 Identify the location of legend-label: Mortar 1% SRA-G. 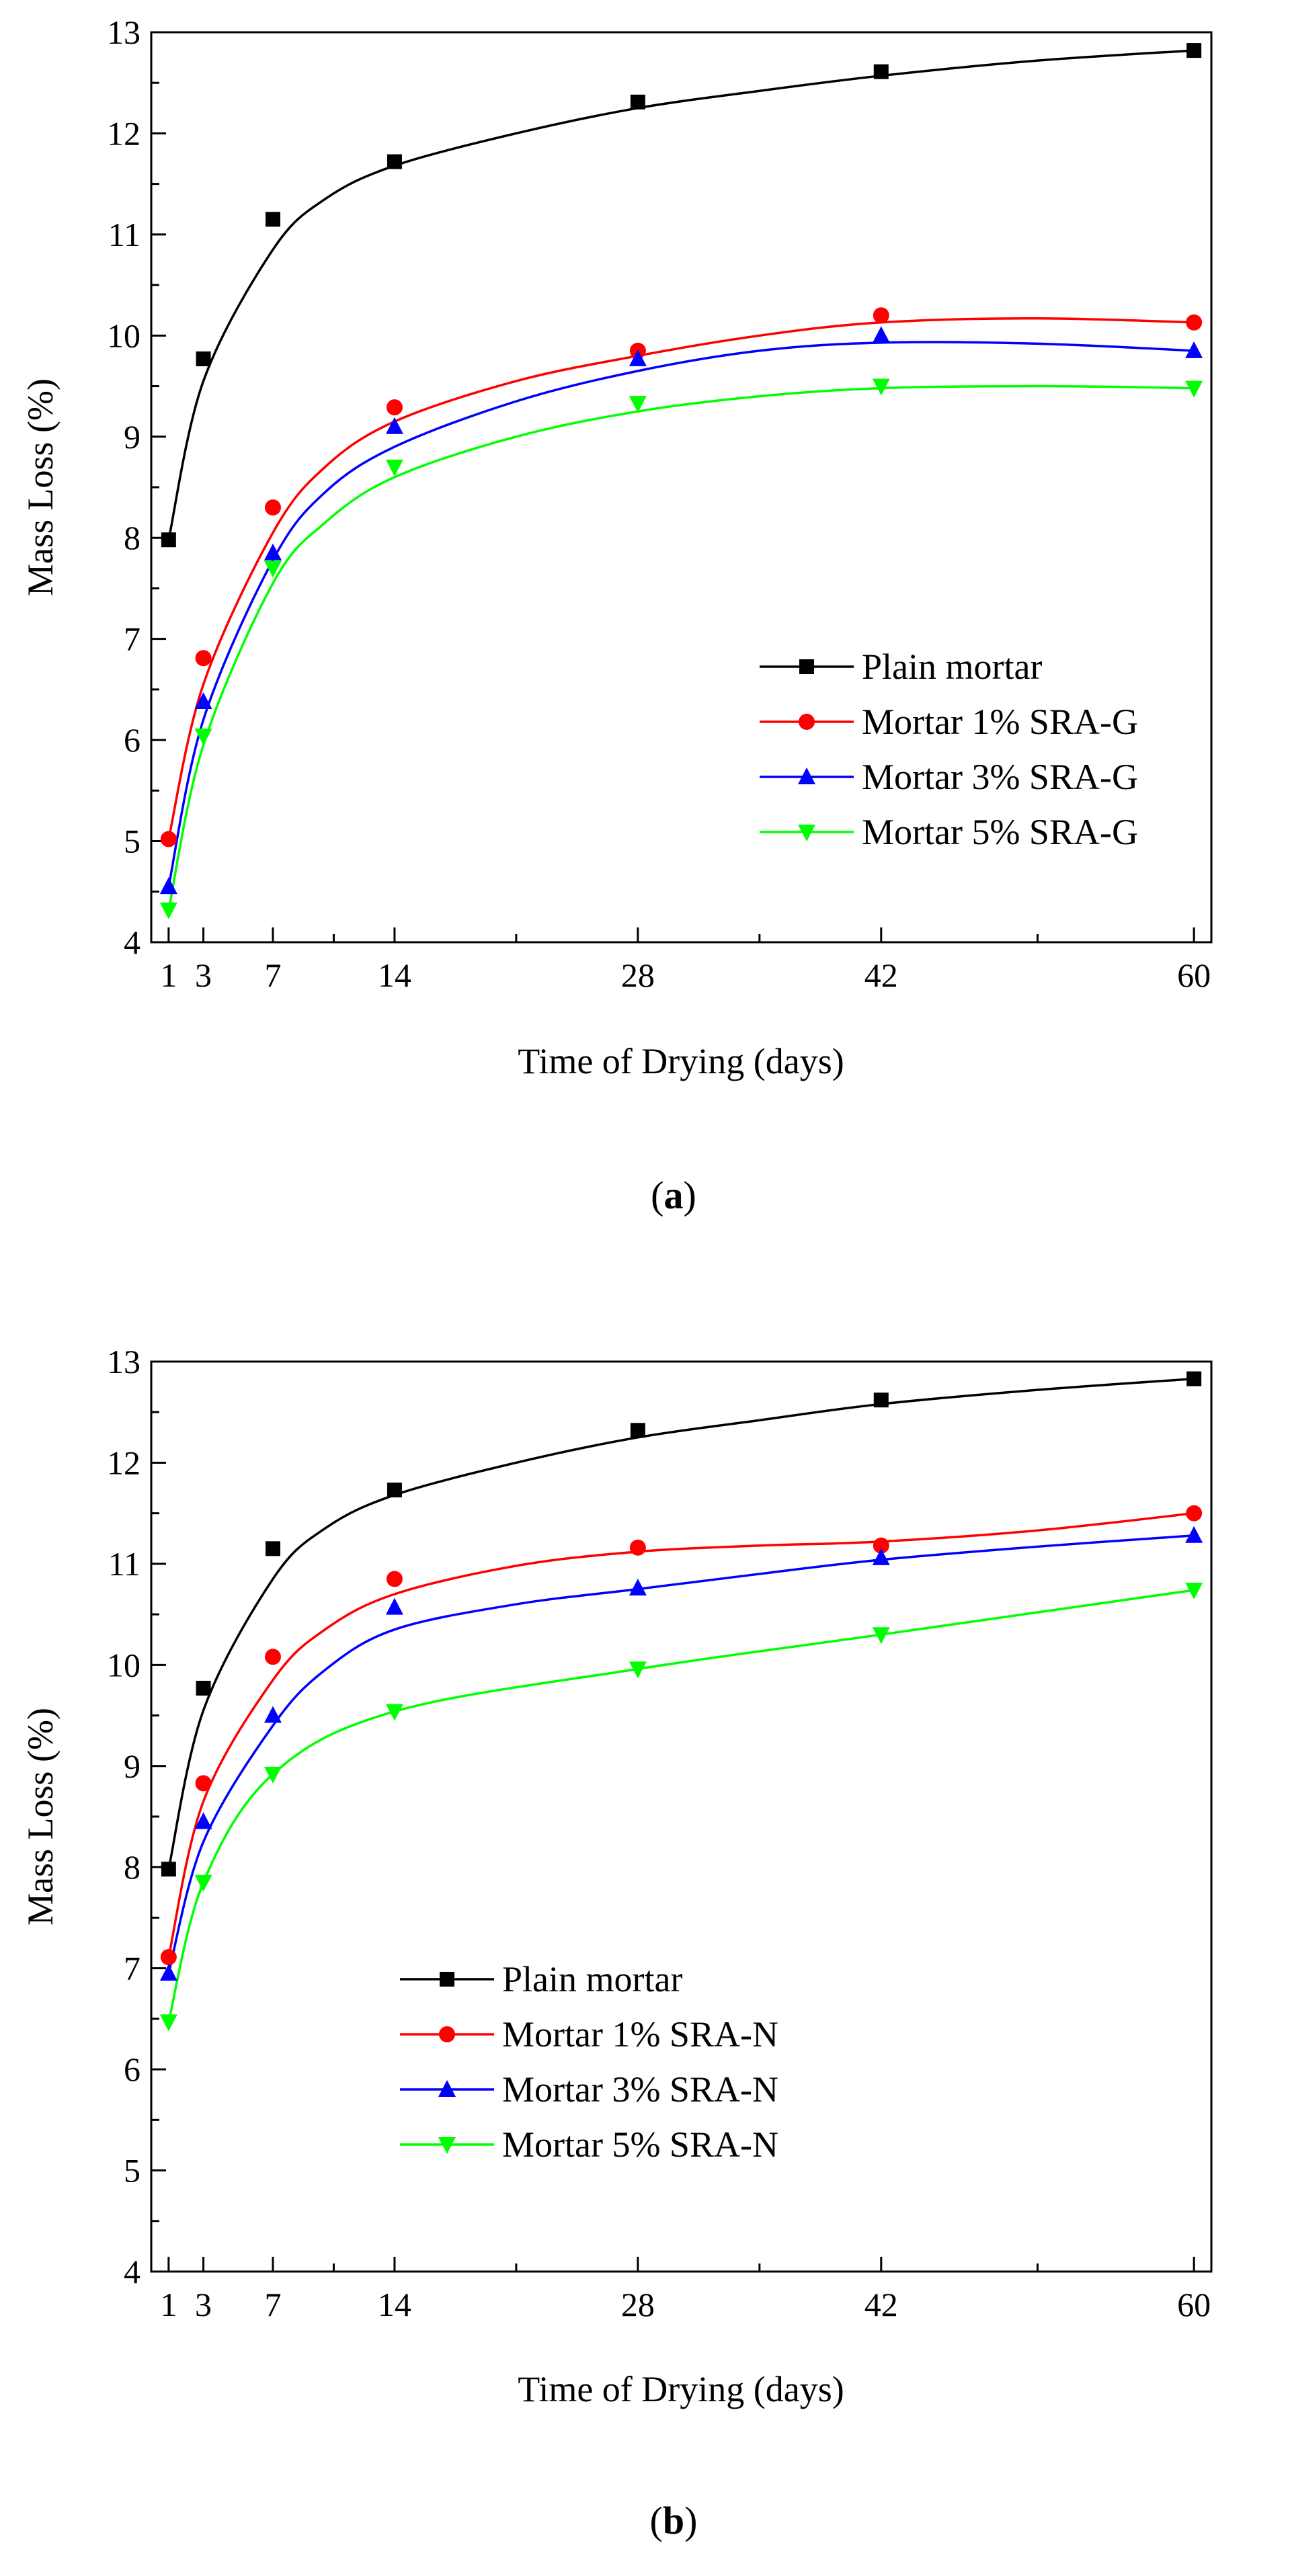
(1000, 722).